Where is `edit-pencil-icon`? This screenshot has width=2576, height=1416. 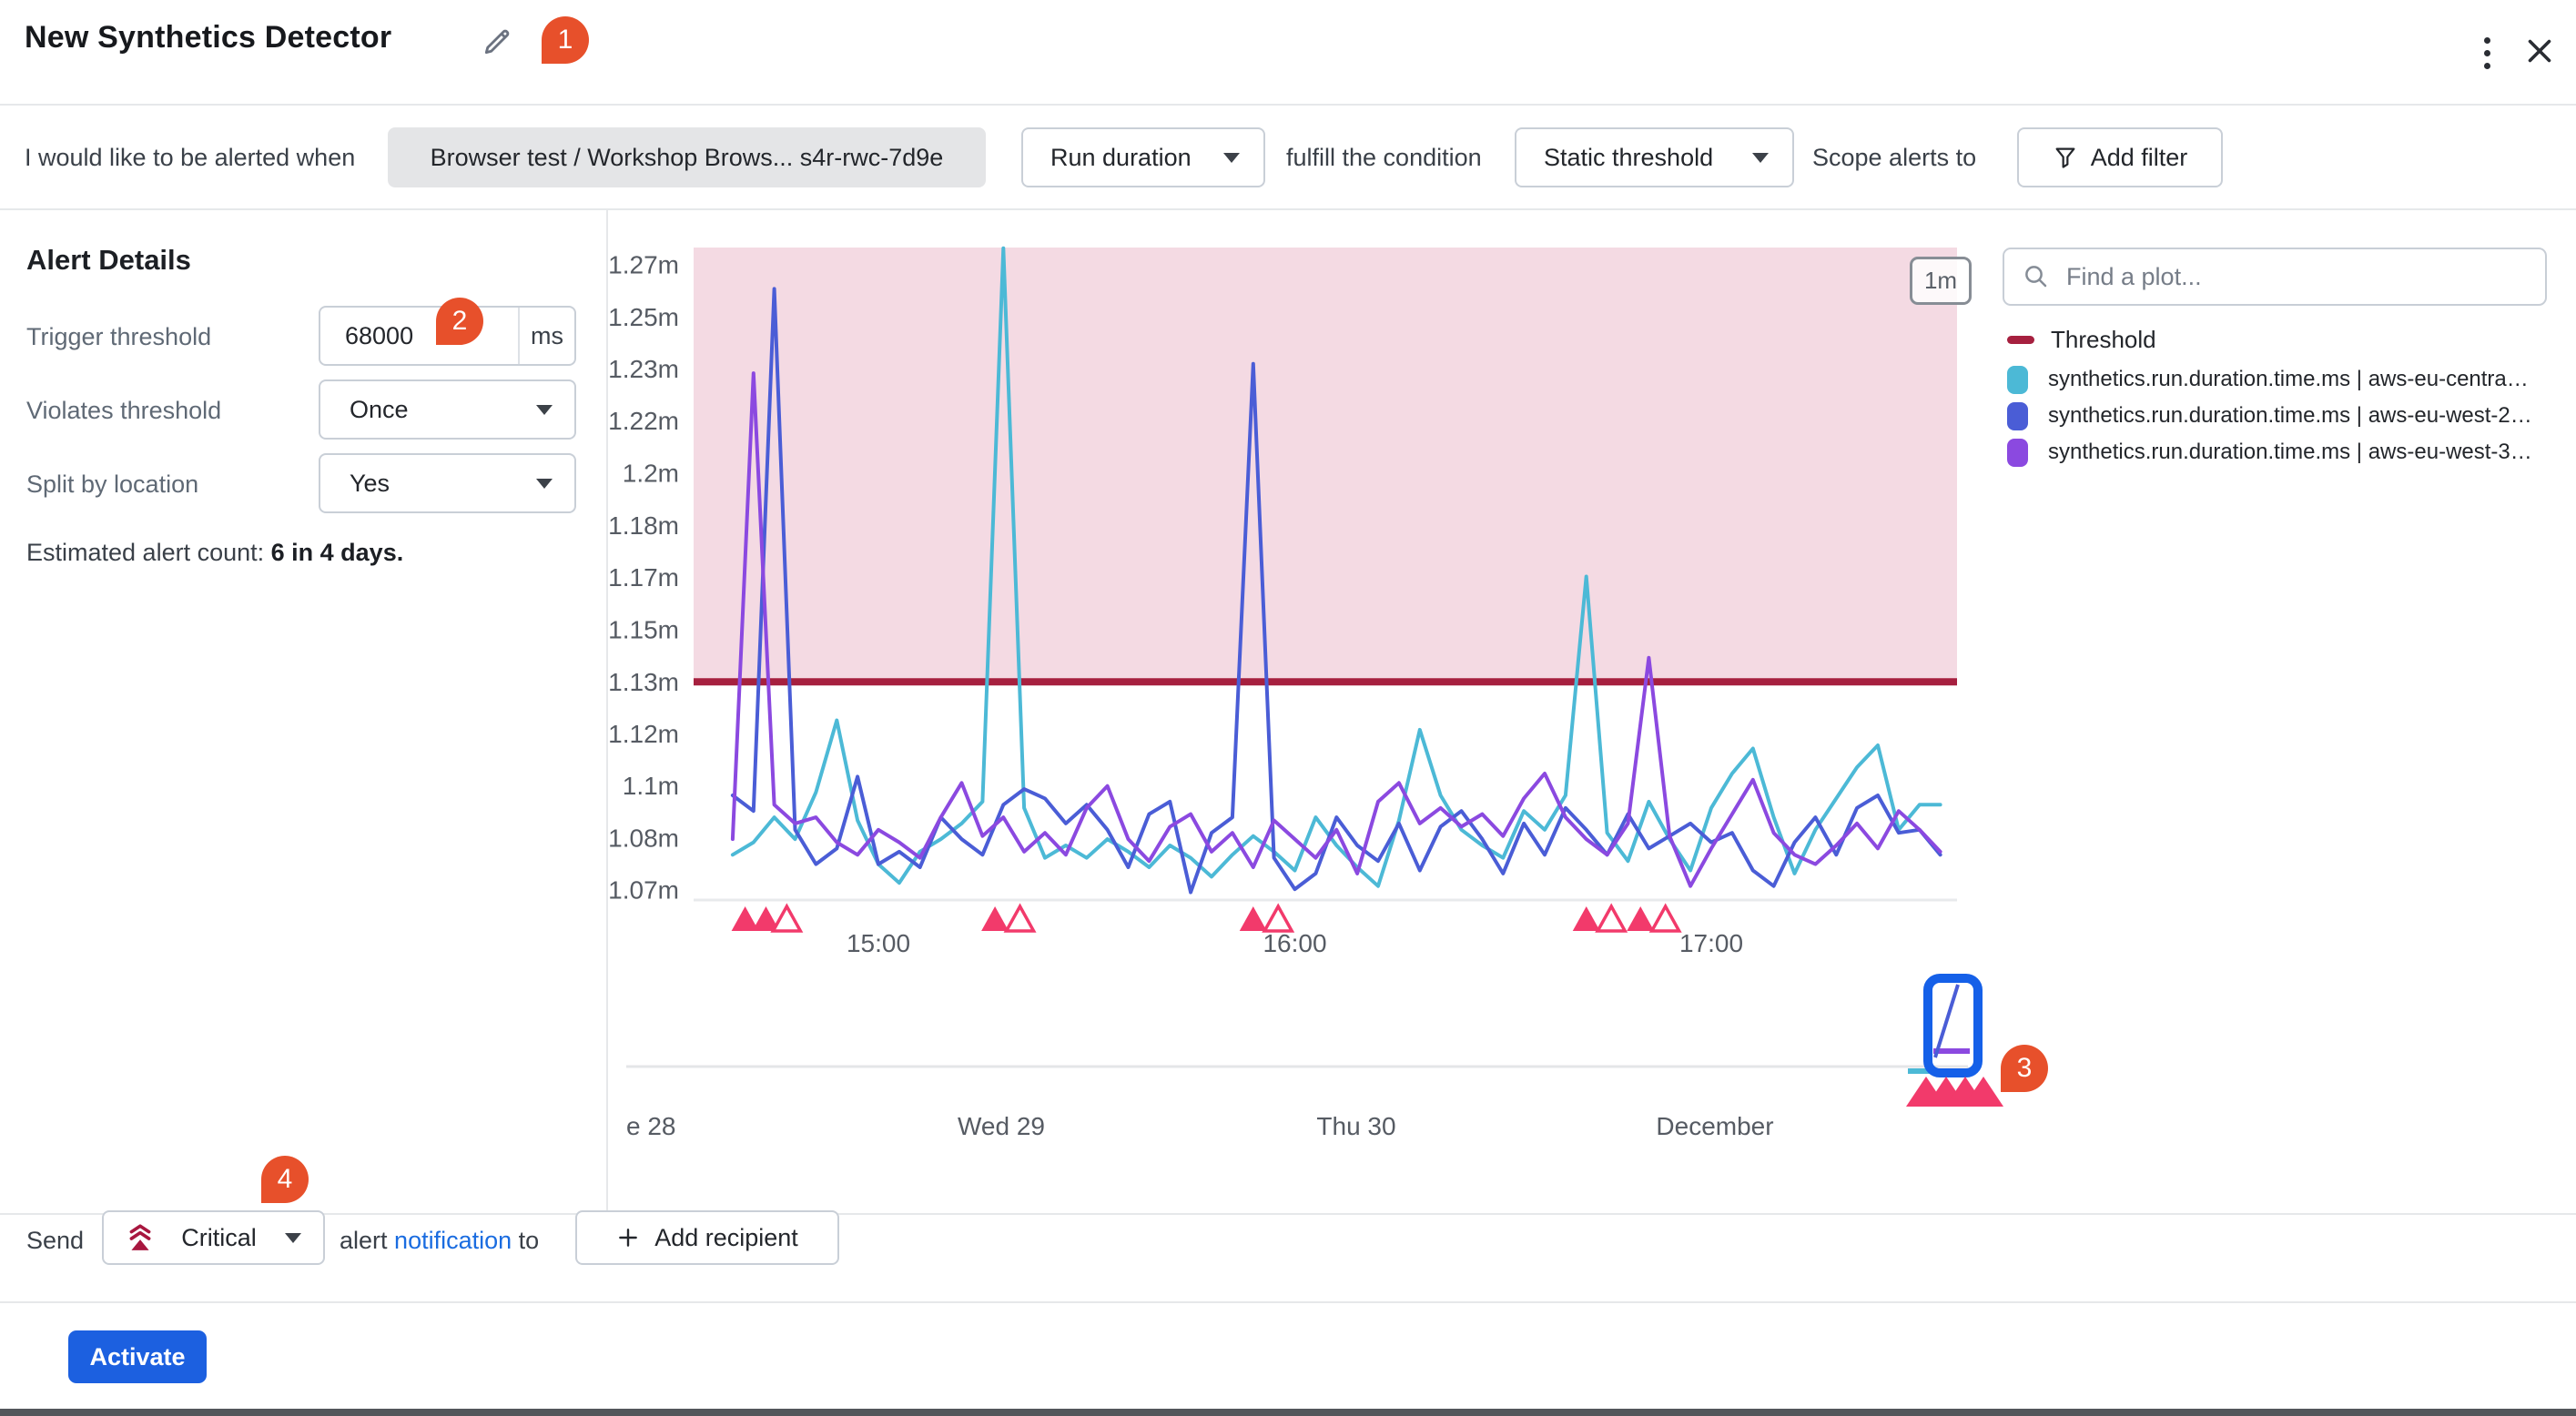 edit-pencil-icon is located at coordinates (498, 41).